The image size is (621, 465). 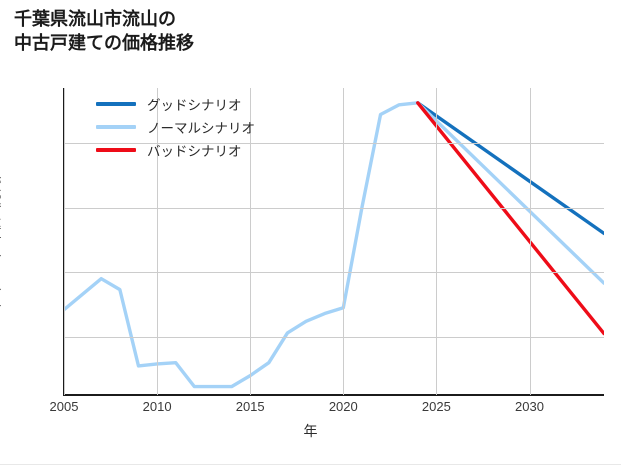 What do you see at coordinates (436, 406) in the screenshot?
I see `x-tick-label: 2025` at bounding box center [436, 406].